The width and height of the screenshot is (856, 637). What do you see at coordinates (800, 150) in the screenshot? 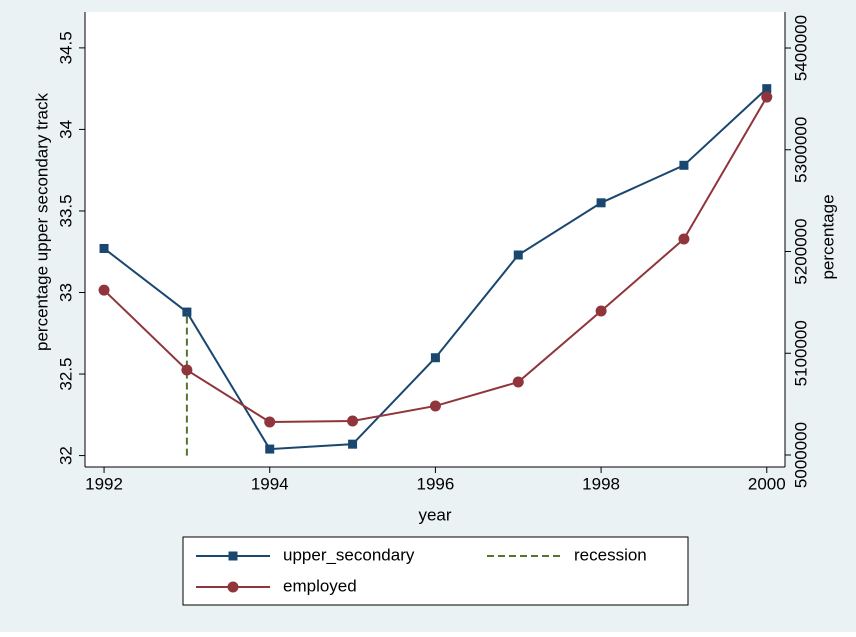
I see `y2-tick-label: 5300000` at bounding box center [800, 150].